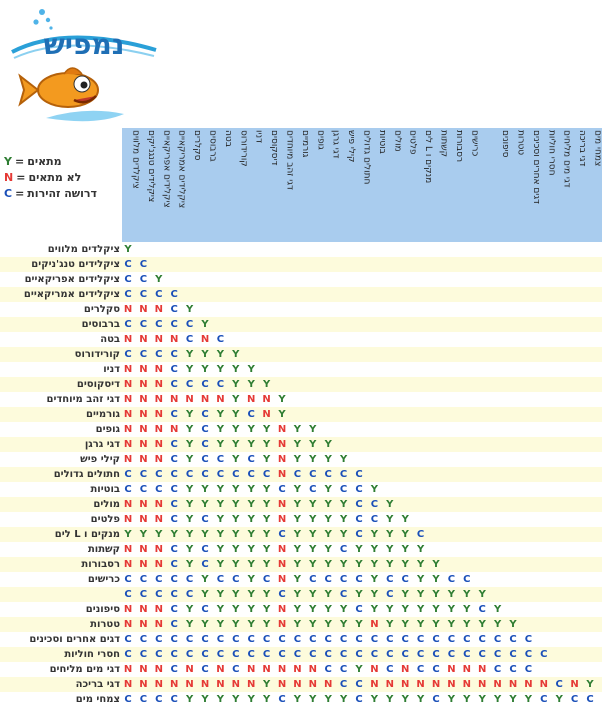 The image size is (602, 717). I want to click on column-header-label: טטרות, so click(520, 143).